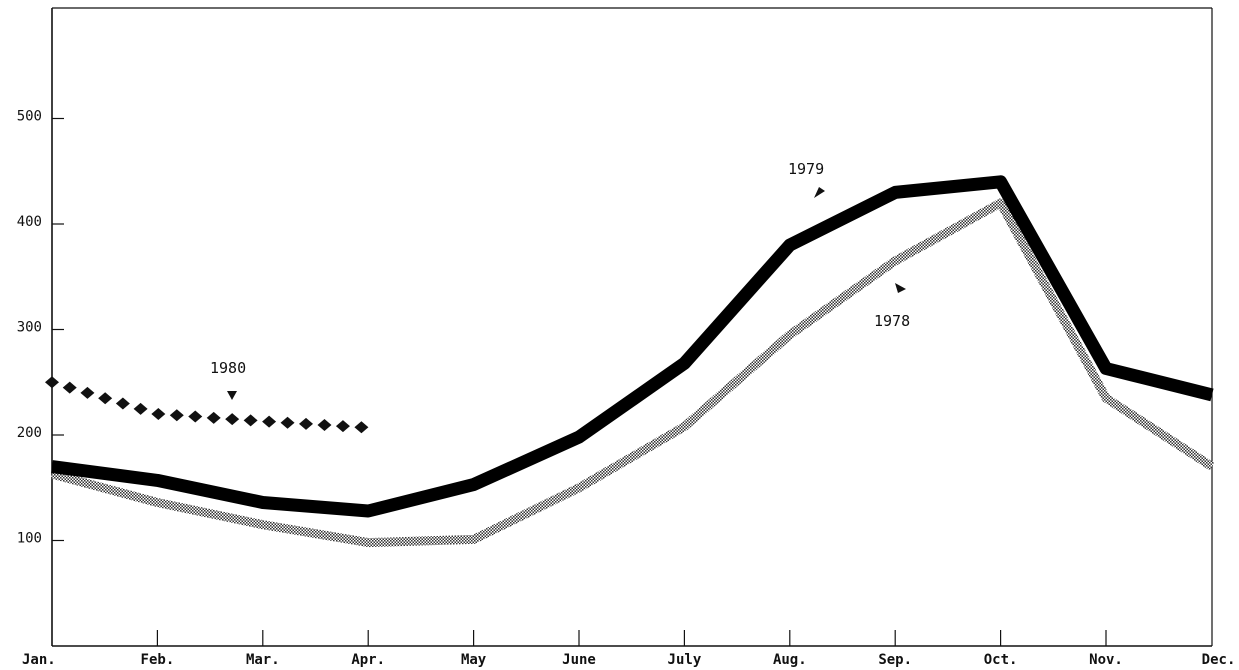  I want to click on series-label-1980: 1980, so click(228, 368).